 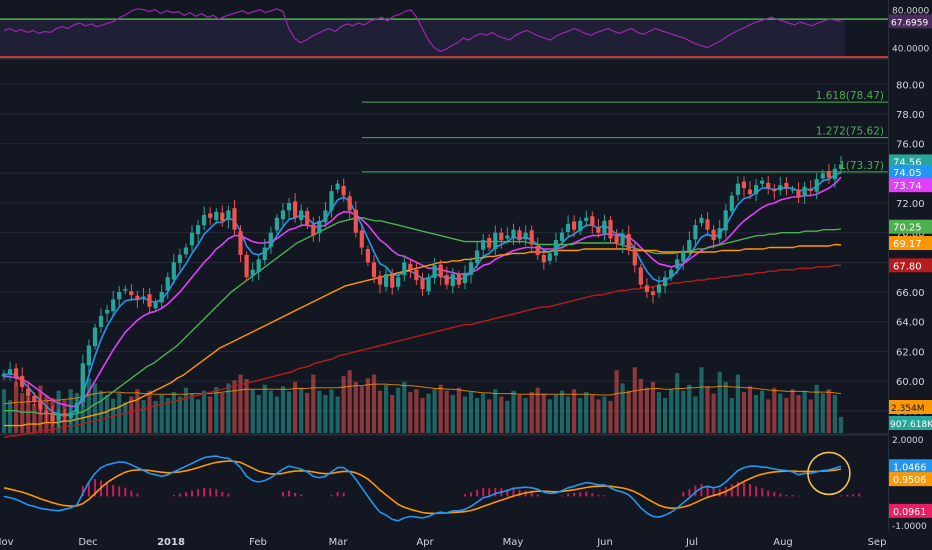 What do you see at coordinates (422, 400) in the screenshot?
I see `volume-panel` at bounding box center [422, 400].